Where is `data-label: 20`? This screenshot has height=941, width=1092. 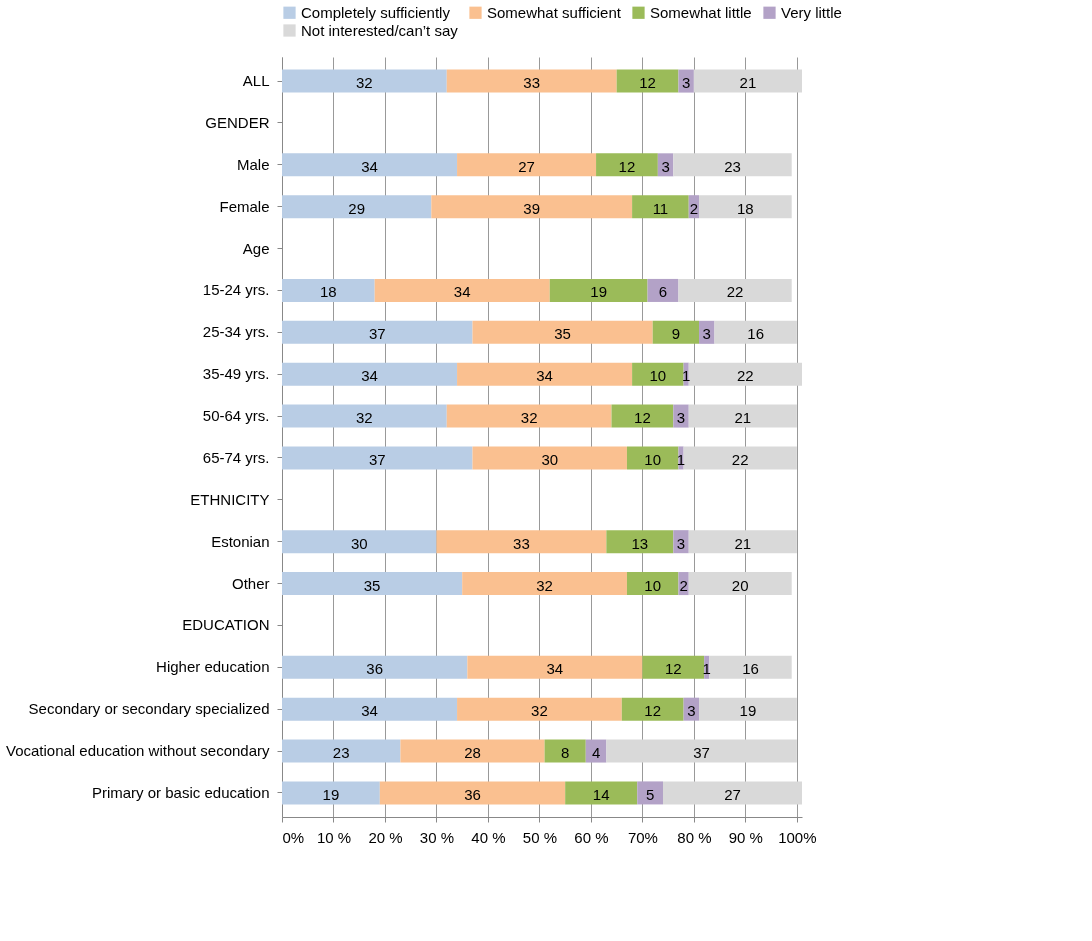
data-label: 20 is located at coordinates (740, 585).